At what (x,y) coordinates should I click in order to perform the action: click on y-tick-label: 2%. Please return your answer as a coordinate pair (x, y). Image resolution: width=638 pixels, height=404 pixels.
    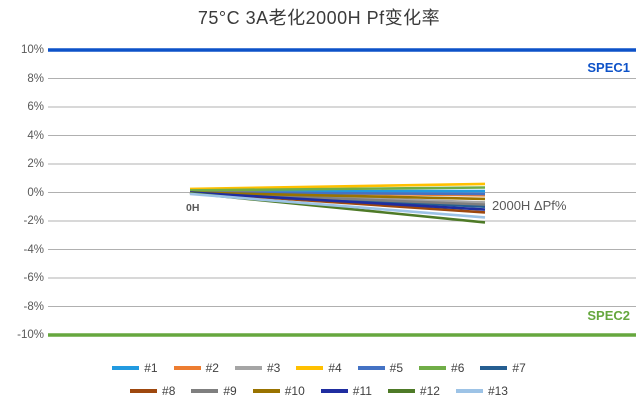
    Looking at the image, I should click on (35, 164).